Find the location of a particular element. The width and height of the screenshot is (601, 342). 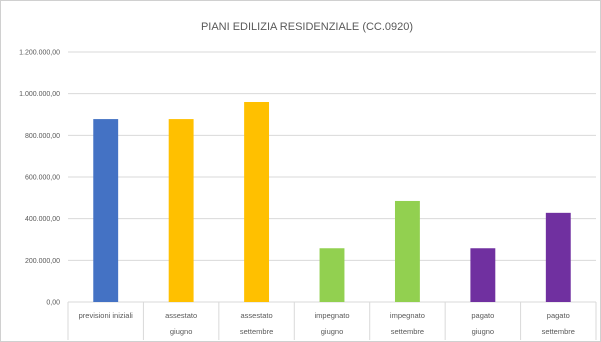

x-tick-label: pagato giugno is located at coordinates (482, 323).